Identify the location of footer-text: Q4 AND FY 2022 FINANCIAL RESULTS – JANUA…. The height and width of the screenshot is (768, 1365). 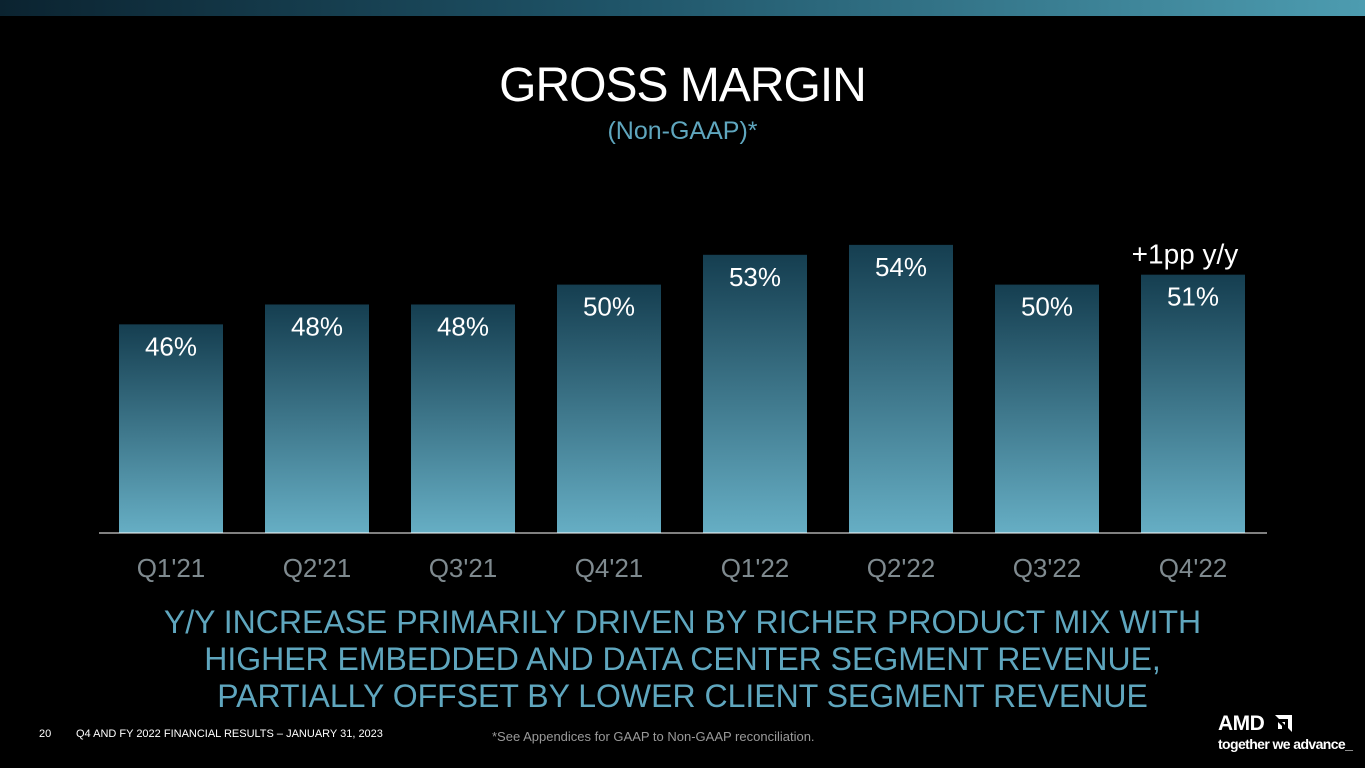
(229, 734).